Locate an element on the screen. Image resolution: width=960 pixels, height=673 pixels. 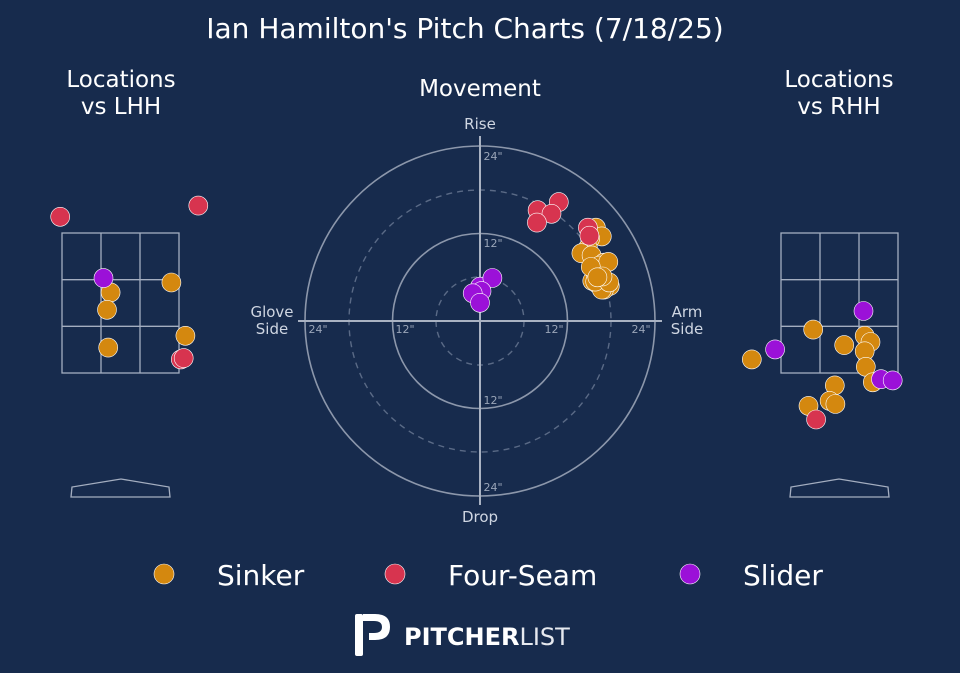
rhh-location-plot is located at coordinates (822, 365).